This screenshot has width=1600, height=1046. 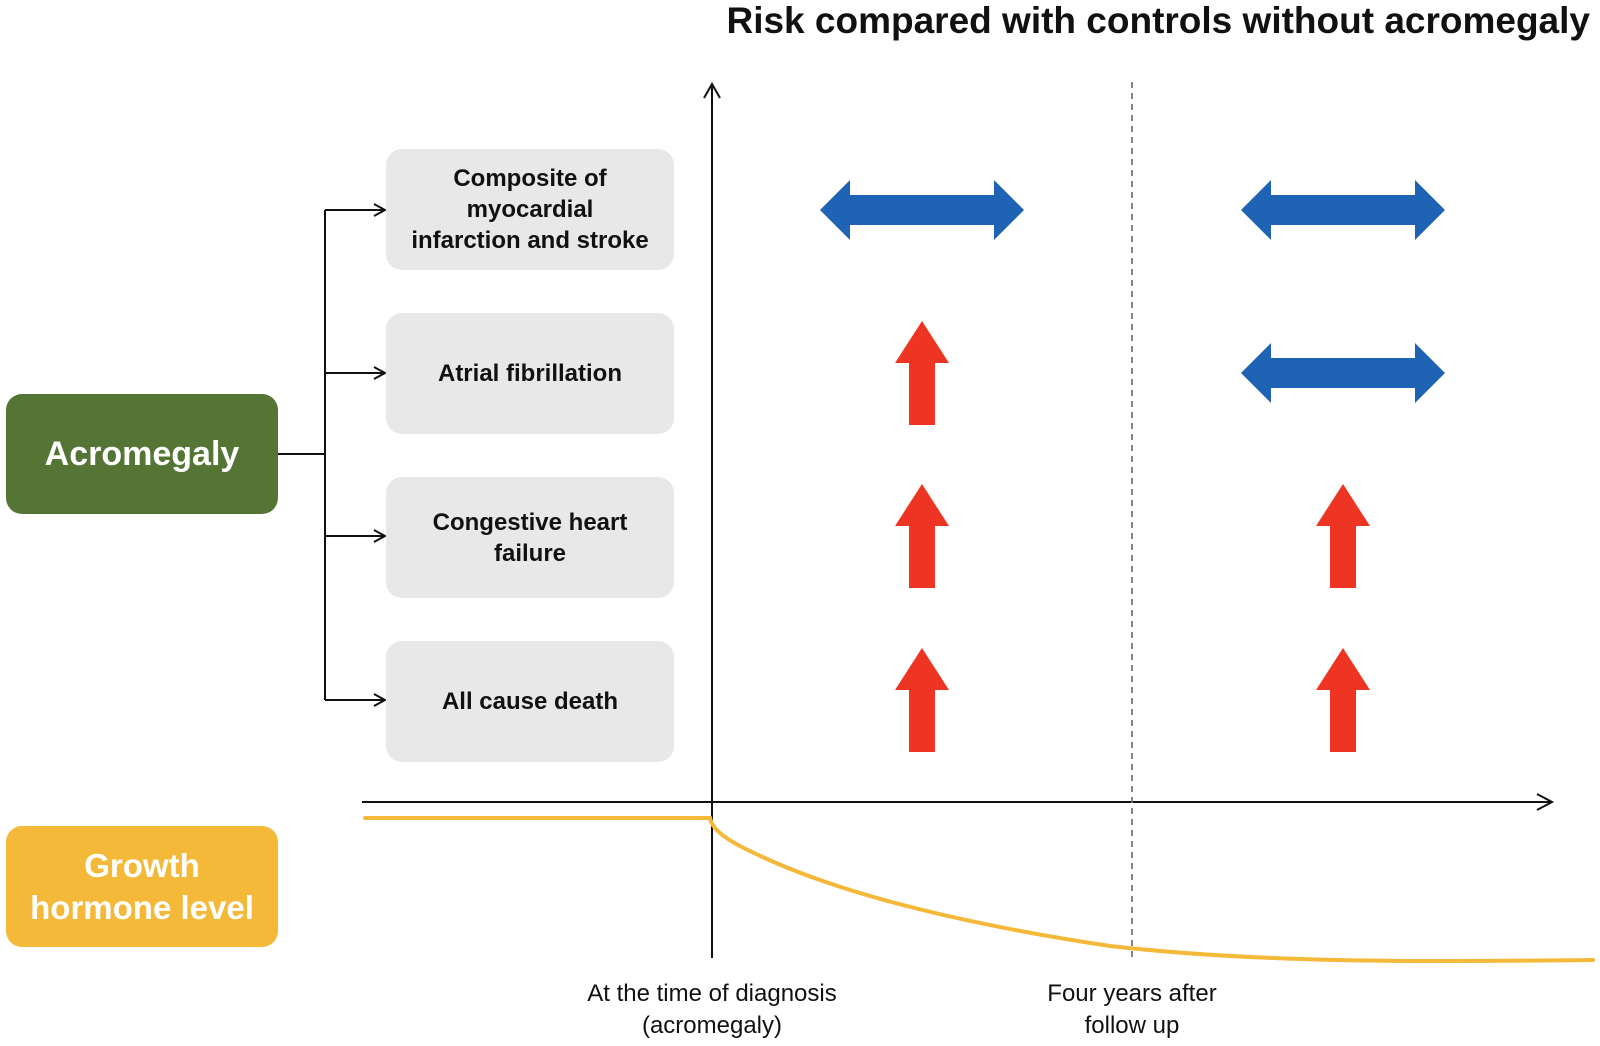 I want to click on outcome-label-line: infarction and stroke, so click(x=530, y=240).